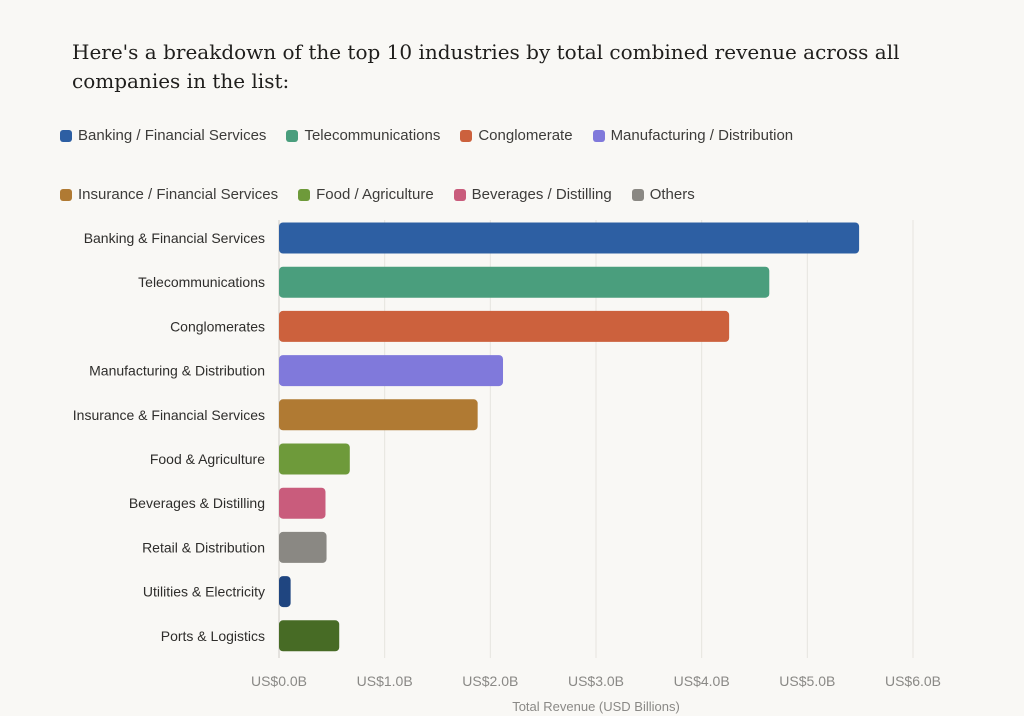 The width and height of the screenshot is (1024, 716). Describe the element at coordinates (596, 706) in the screenshot. I see `x-axis-title: Total Revenue (USD Billions)` at that location.